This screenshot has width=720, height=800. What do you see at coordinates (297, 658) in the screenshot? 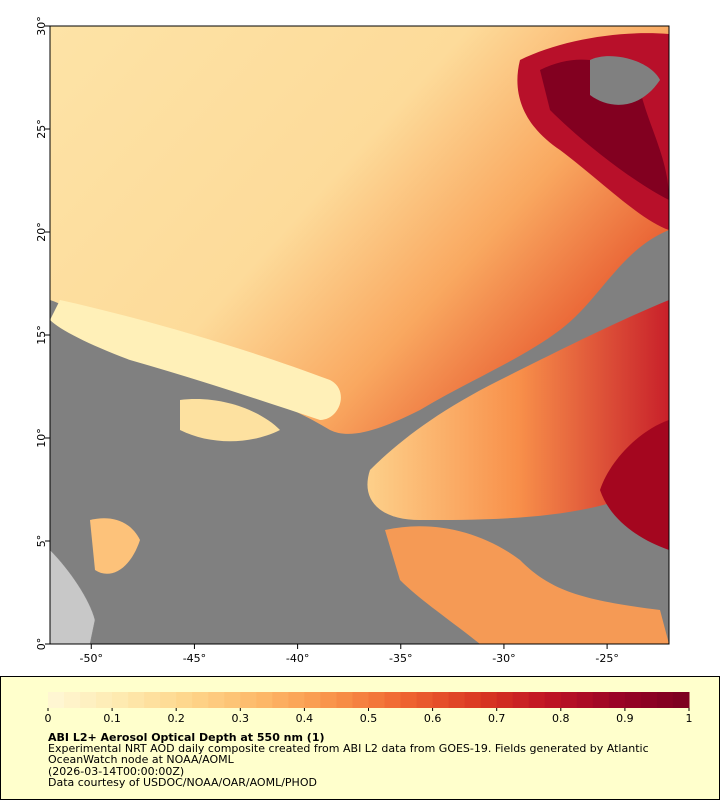
I see `x-tick-label: -40°` at bounding box center [297, 658].